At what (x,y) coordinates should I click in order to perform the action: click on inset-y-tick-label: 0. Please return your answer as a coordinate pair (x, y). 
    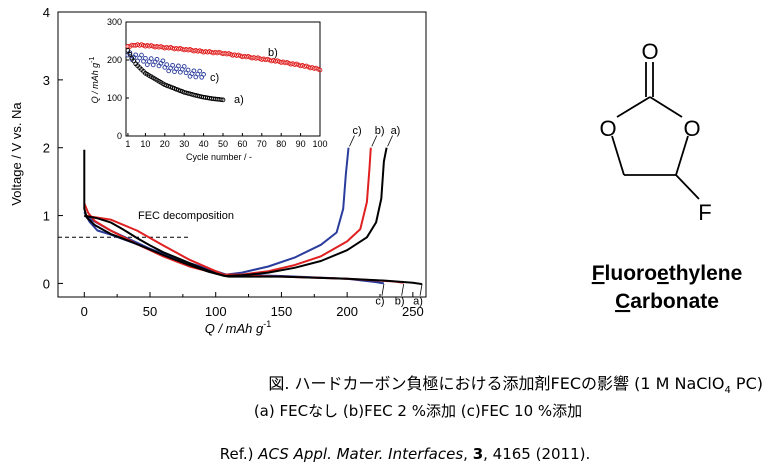
    Looking at the image, I should click on (119, 136).